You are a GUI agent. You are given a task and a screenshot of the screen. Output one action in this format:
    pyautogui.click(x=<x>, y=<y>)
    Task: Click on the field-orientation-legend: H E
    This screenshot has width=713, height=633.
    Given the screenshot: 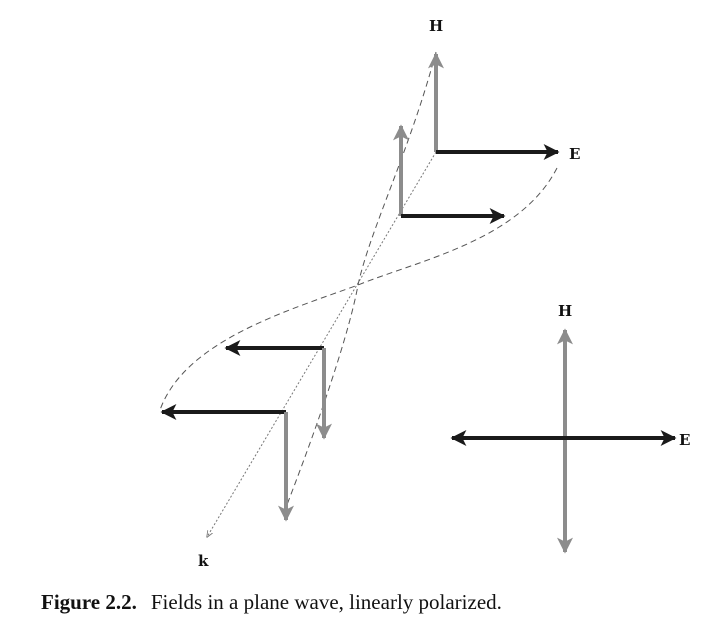 What is the action you would take?
    pyautogui.click(x=570, y=428)
    